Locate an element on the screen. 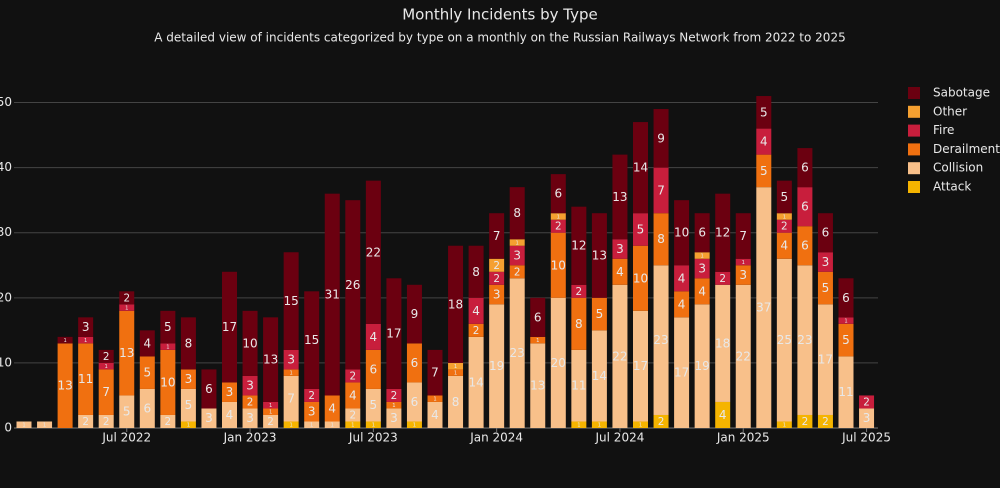 This screenshot has height=488, width=1000. data-label: 14 is located at coordinates (475, 382).